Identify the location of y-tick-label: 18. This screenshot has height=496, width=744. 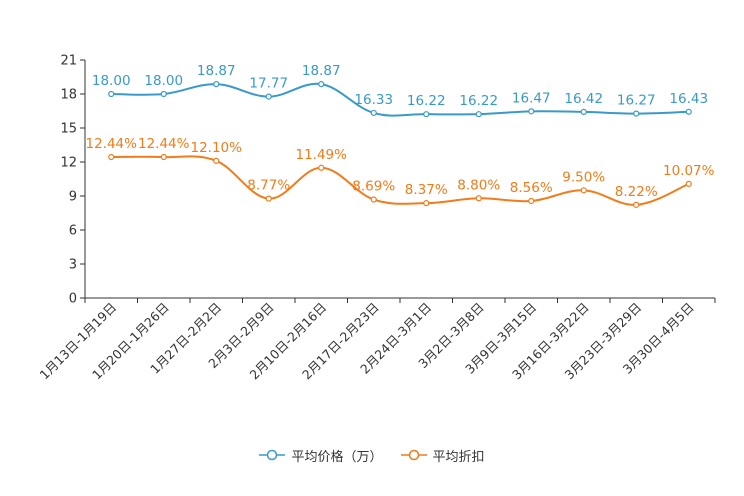
(68, 95).